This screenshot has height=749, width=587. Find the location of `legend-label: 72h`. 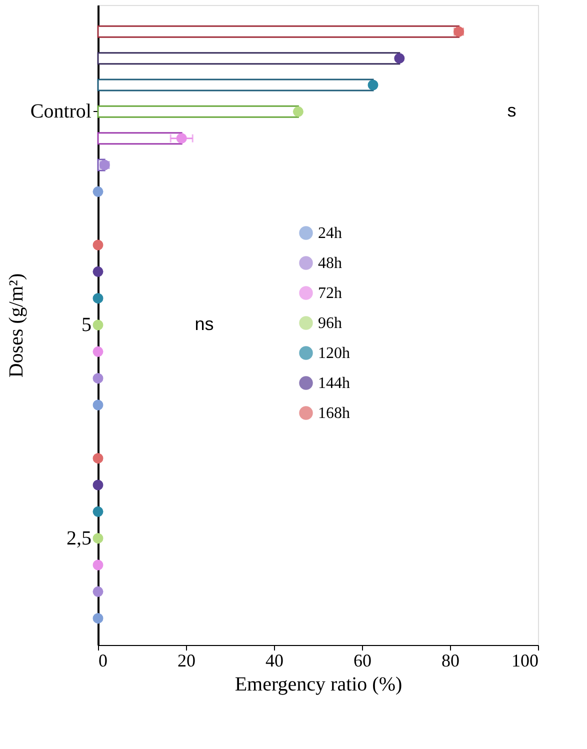

legend-label: 72h is located at coordinates (330, 293).